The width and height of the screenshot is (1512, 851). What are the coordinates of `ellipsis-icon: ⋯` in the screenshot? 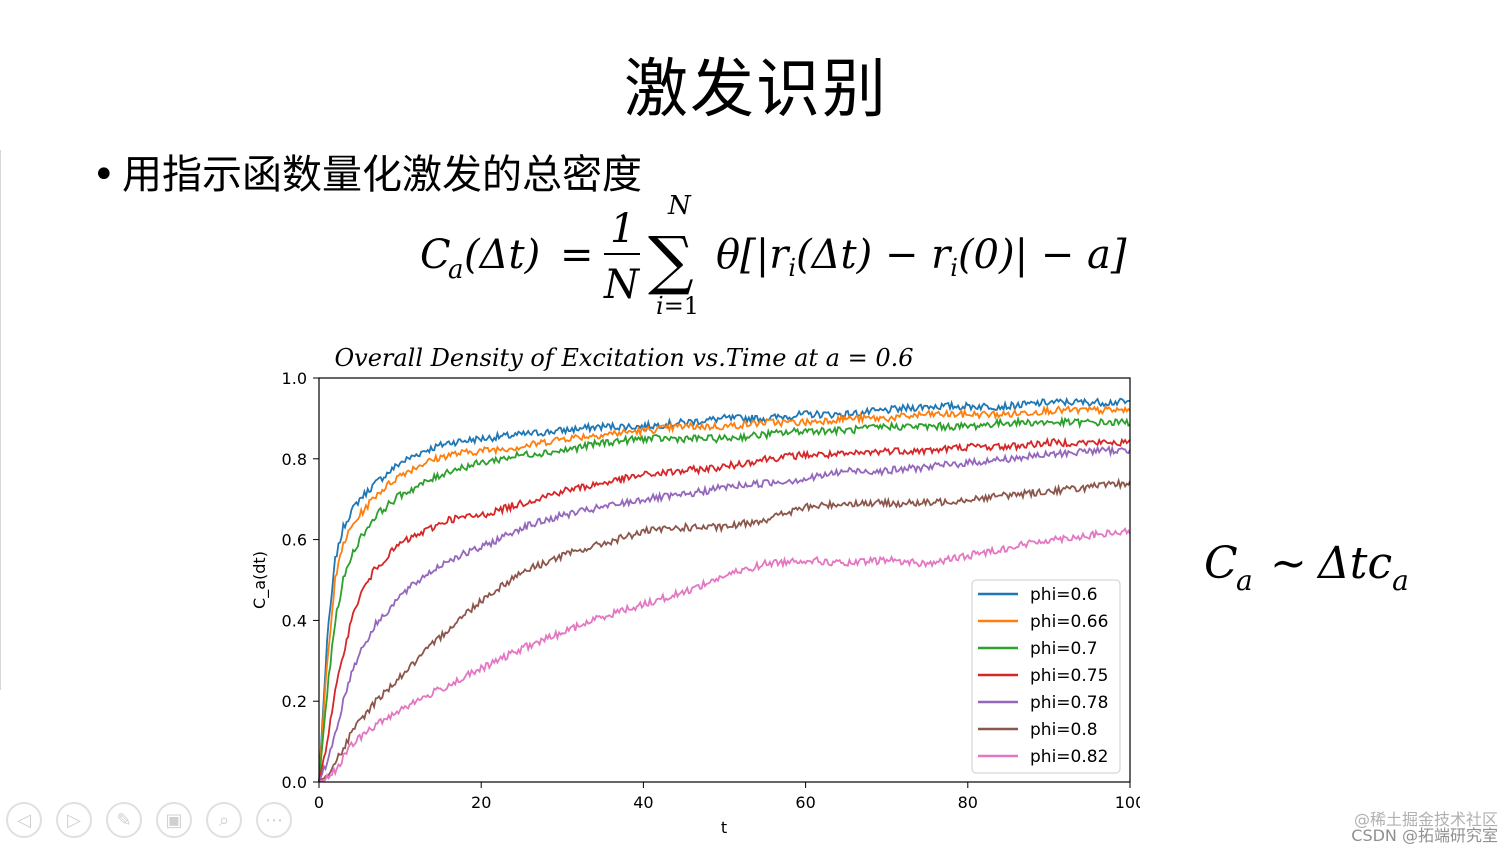 It's located at (274, 820).